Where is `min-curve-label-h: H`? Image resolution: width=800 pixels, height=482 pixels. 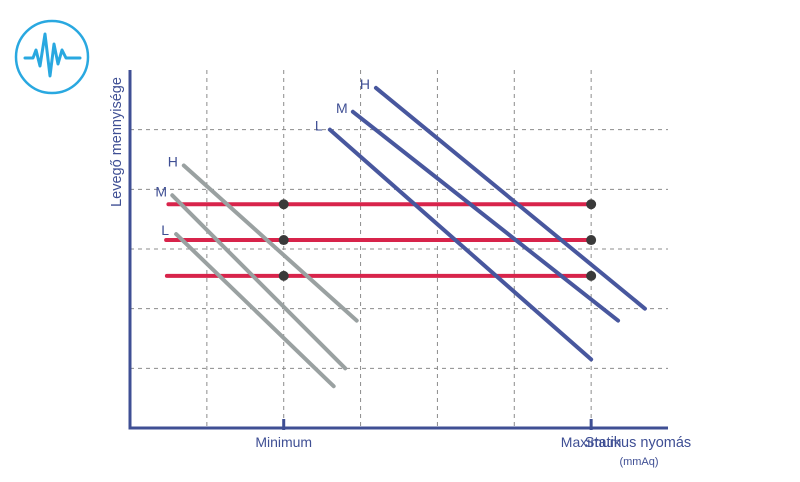 min-curve-label-h: H is located at coordinates (173, 161).